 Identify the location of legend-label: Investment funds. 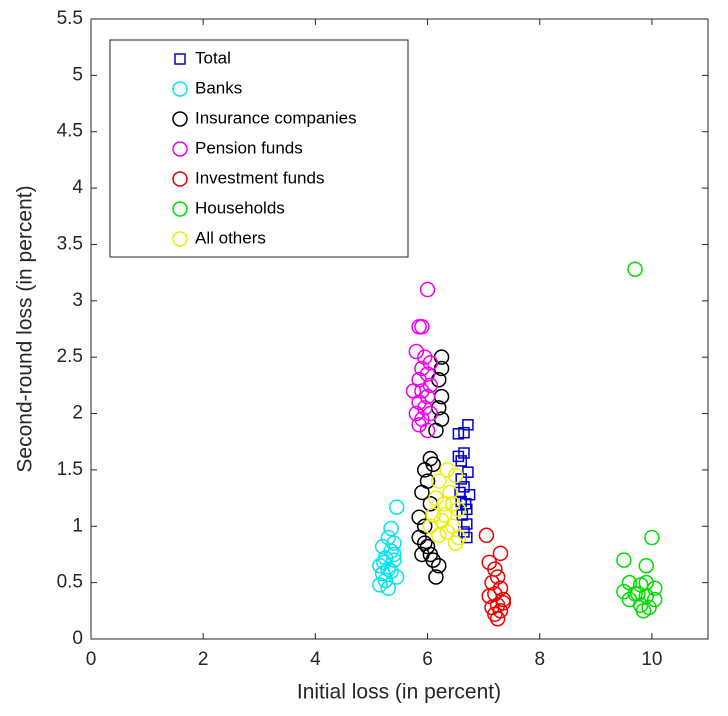
(259, 177).